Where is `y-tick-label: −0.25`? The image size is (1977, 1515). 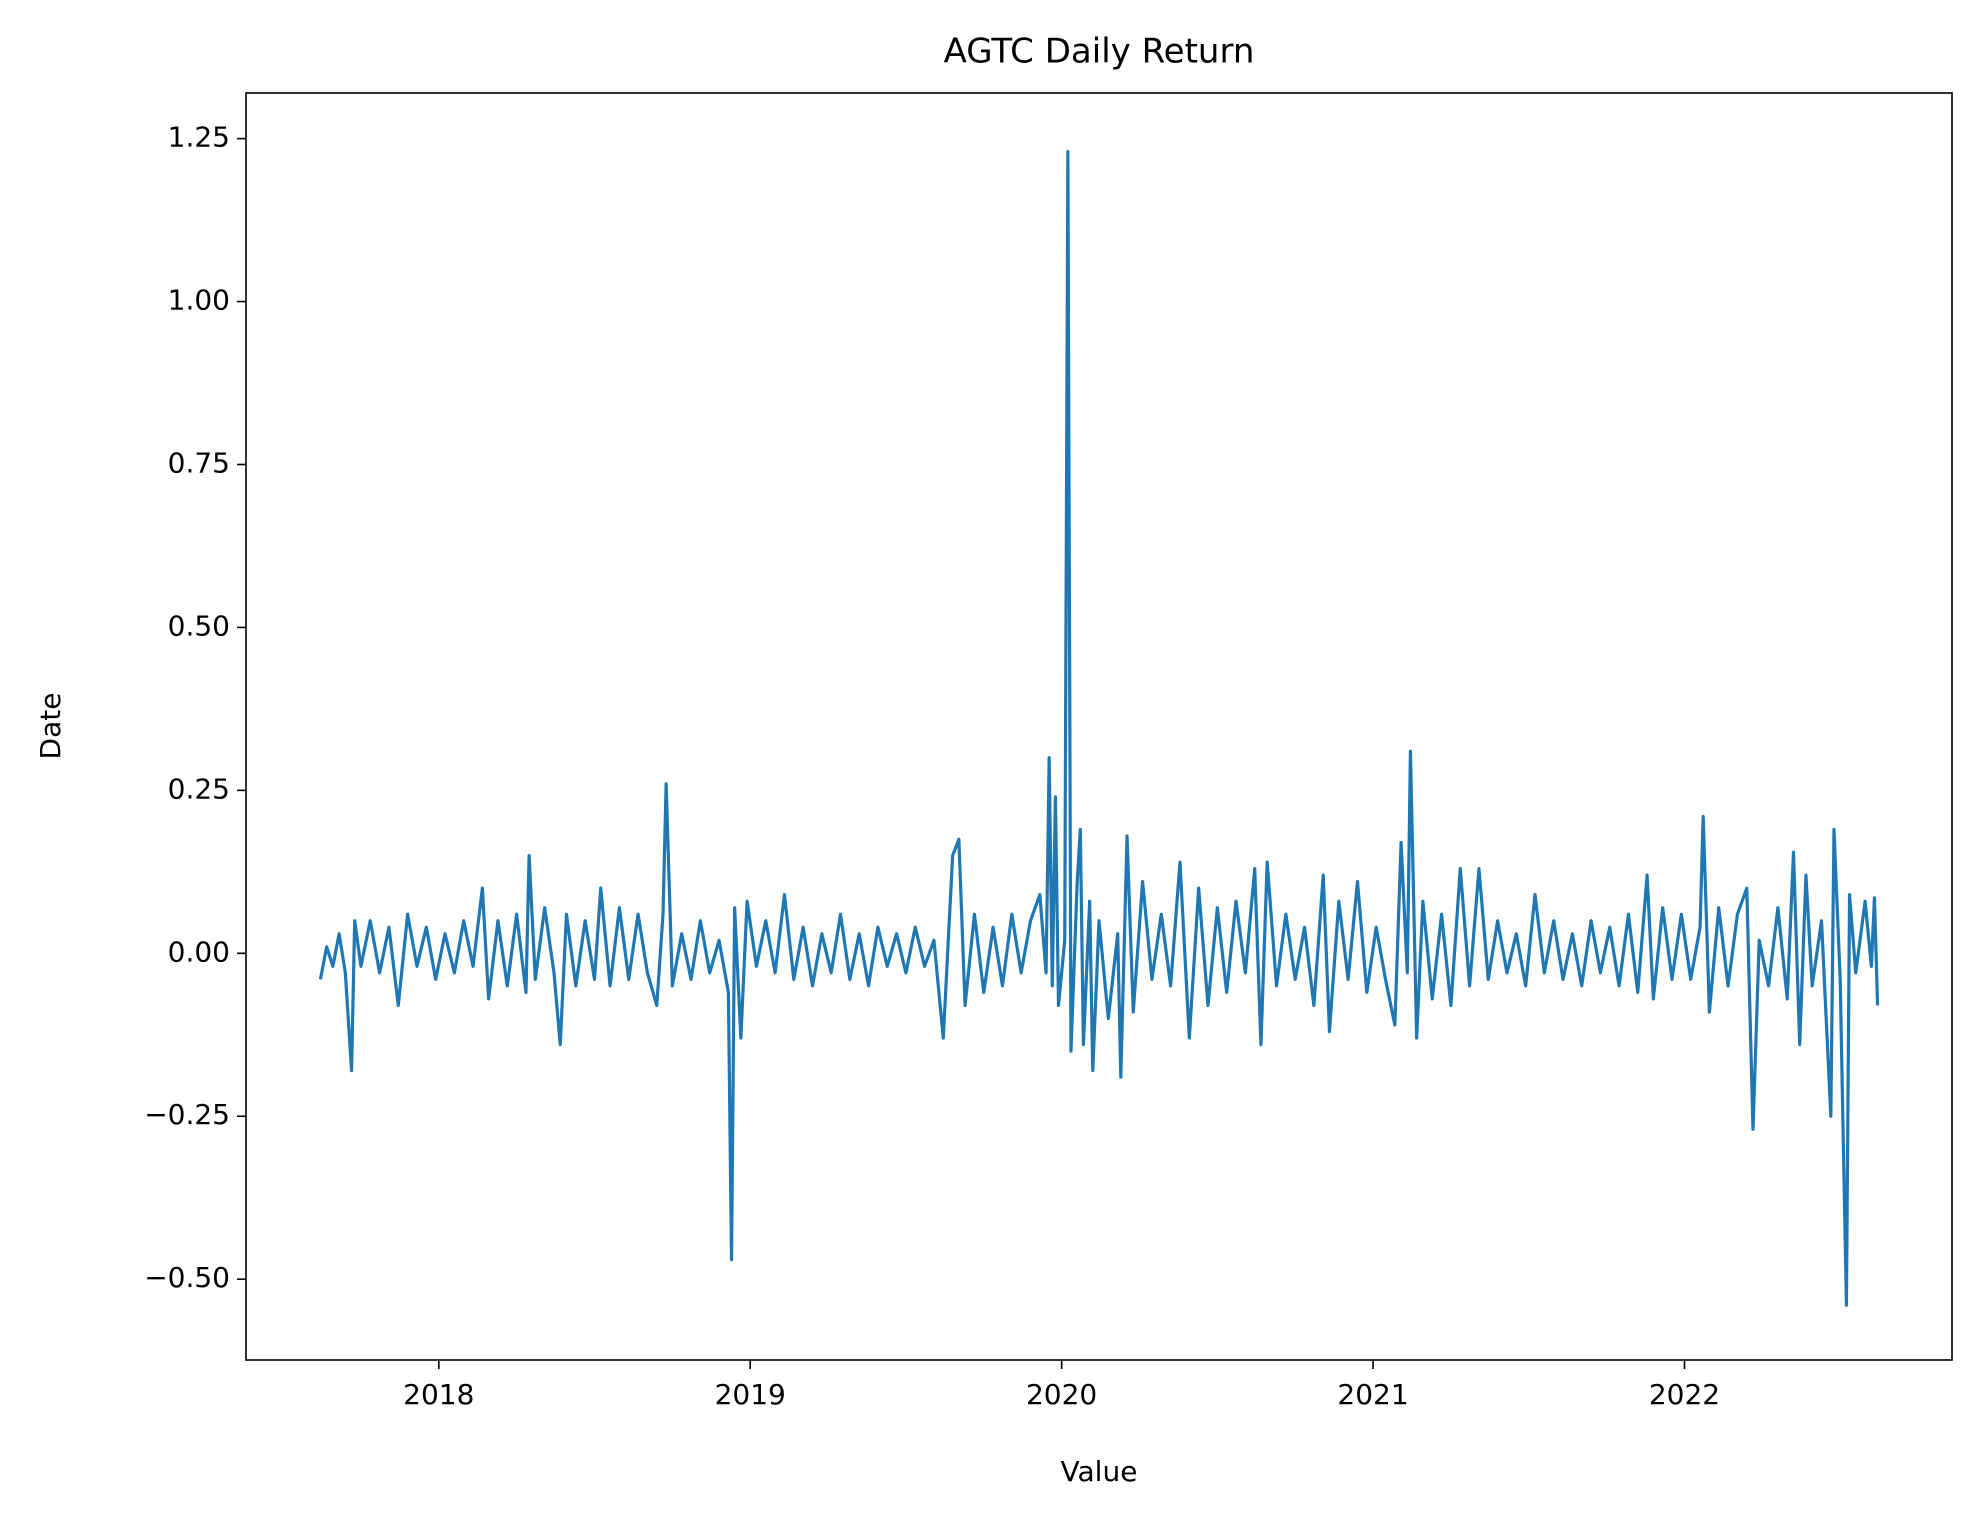
y-tick-label: −0.25 is located at coordinates (187, 1114).